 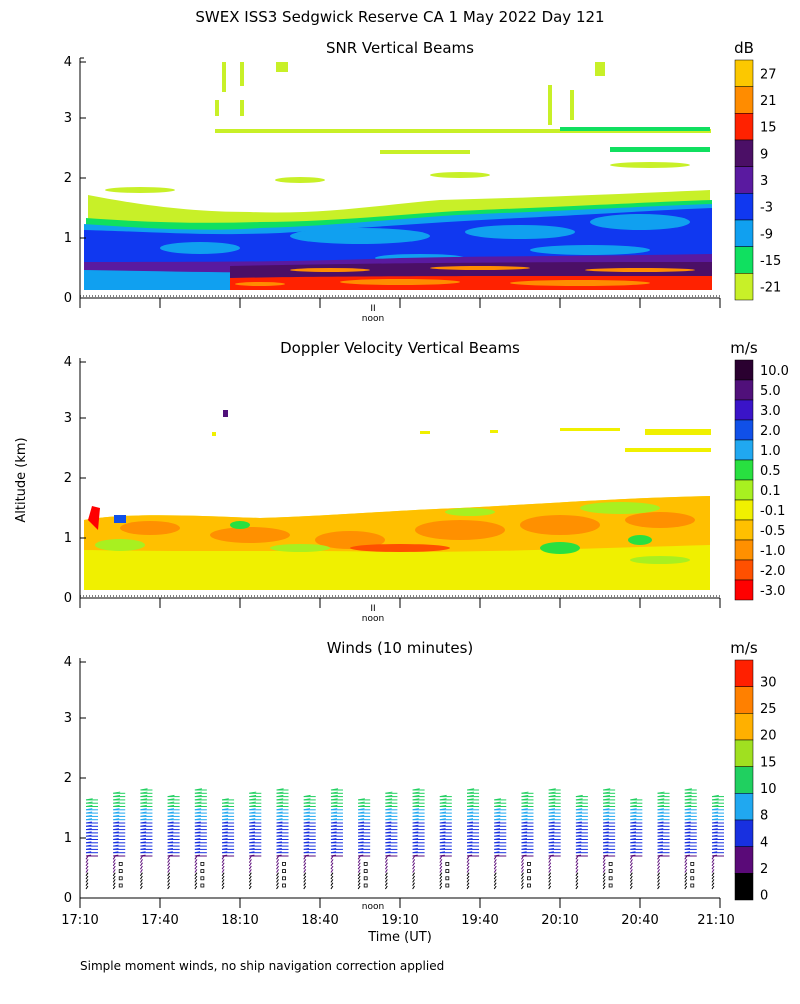 What do you see at coordinates (373, 907) in the screenshot?
I see `winds-noon-label: noon` at bounding box center [373, 907].